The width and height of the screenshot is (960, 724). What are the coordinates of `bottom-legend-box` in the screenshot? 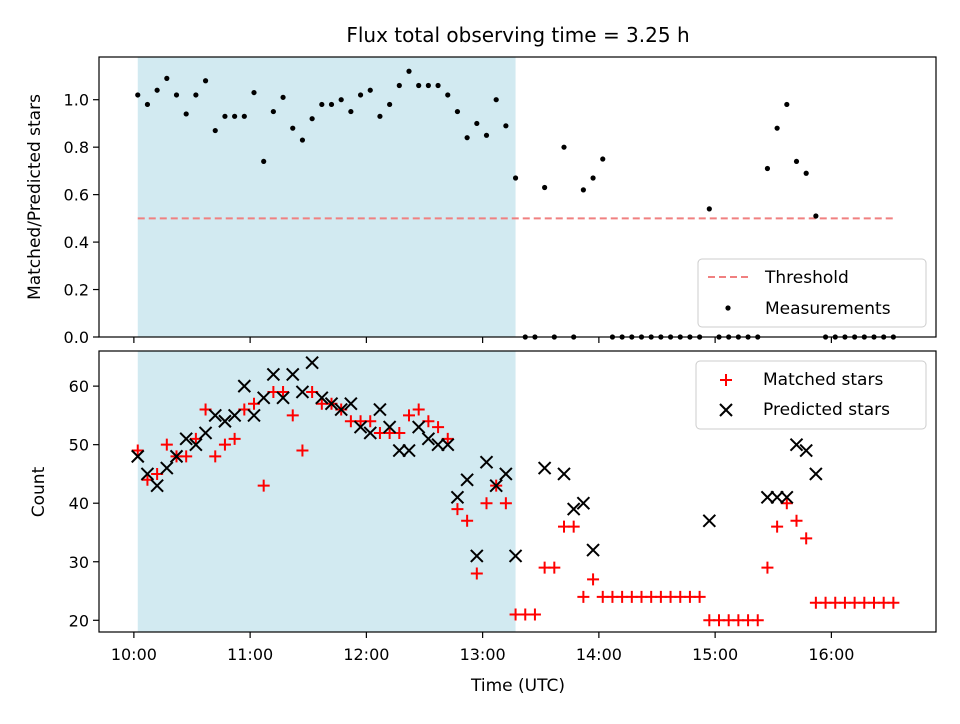 It's located at (811, 395).